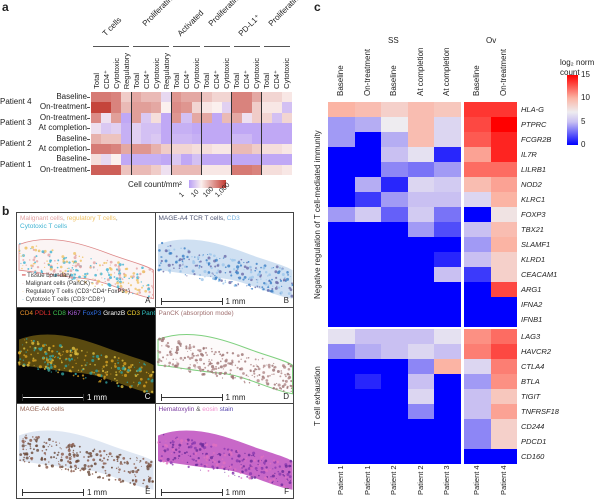  I want to click on patient-label: Patient 1, so click(16, 164).